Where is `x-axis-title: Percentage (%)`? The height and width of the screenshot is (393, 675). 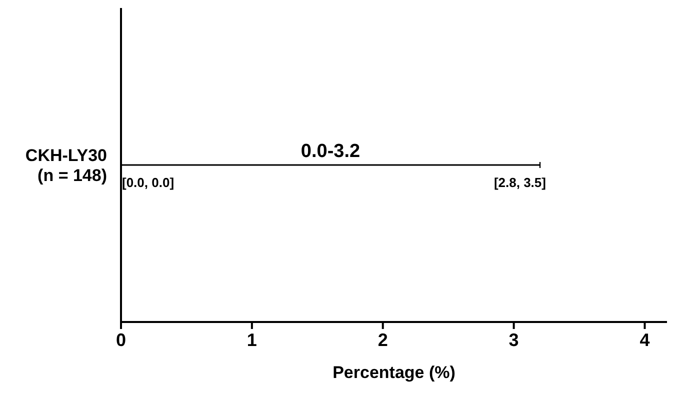 x-axis-title: Percentage (%) is located at coordinates (394, 372).